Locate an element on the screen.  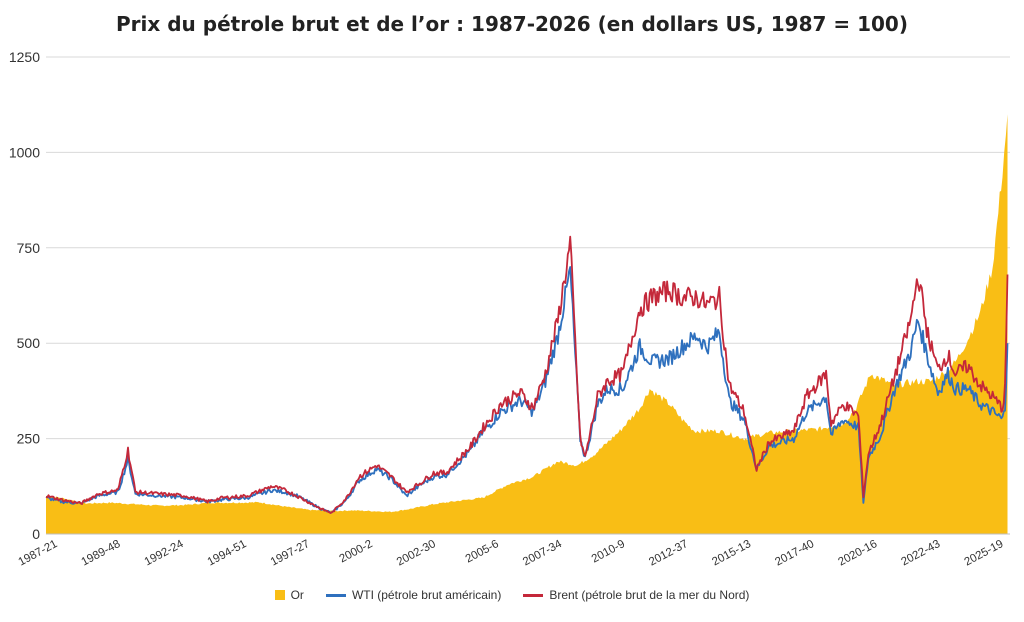
legend-item: Brent (pétrole brut de la mer du Nord) is located at coordinates (636, 595).